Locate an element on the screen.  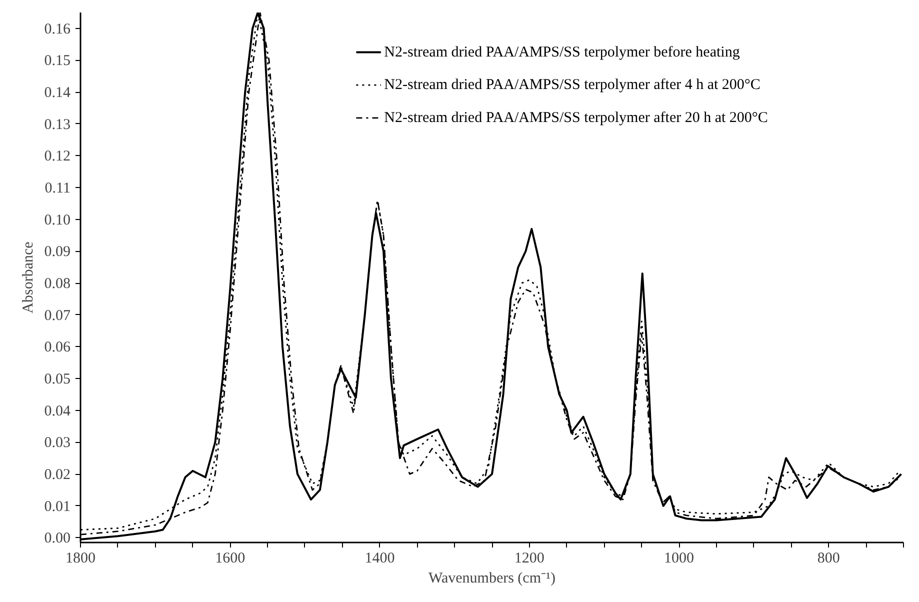
y-tick-label: 0.10 is located at coordinates (57, 220).